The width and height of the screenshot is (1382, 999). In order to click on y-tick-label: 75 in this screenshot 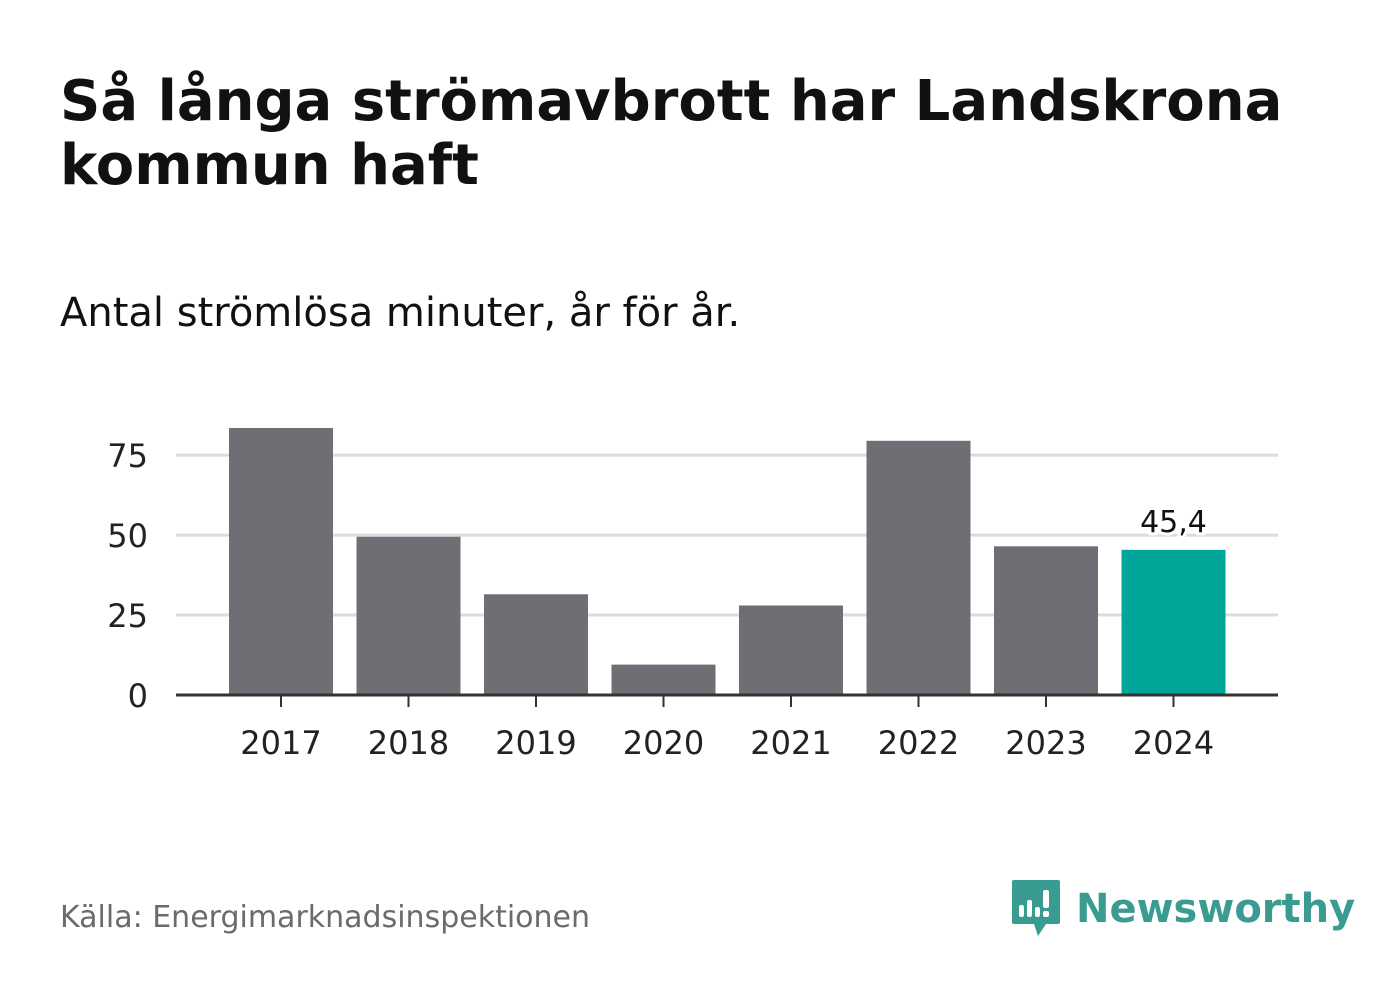, I will do `click(127, 456)`.